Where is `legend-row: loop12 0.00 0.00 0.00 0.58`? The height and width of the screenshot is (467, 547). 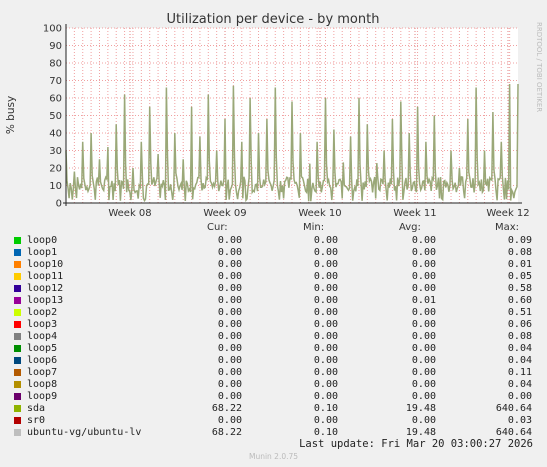 legend-row: loop12 0.00 0.00 0.00 0.58 is located at coordinates (273, 289).